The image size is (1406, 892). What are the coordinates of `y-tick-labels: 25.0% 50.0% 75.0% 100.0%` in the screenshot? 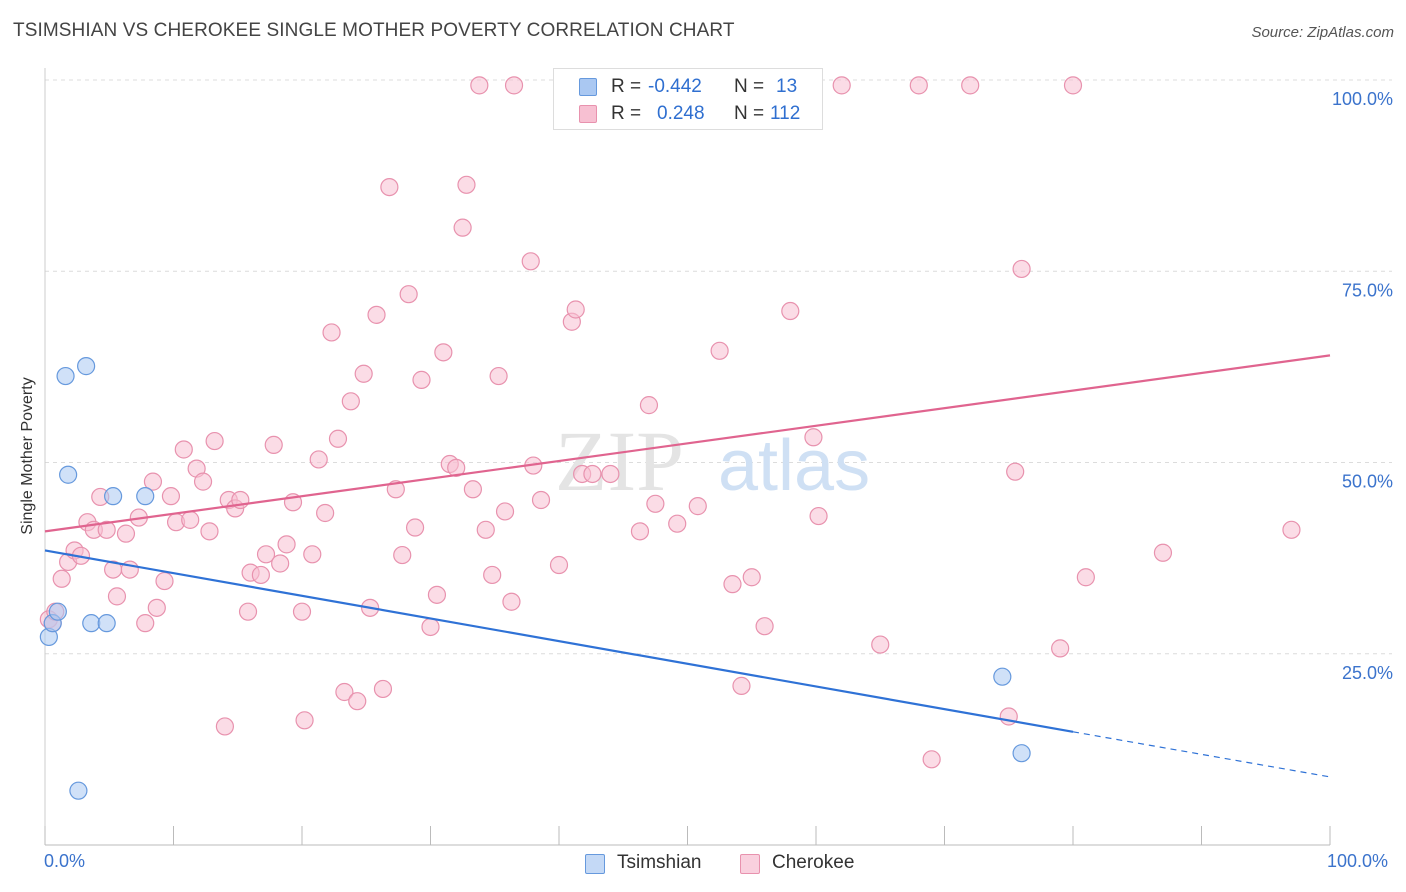 It's located at (1362, 386).